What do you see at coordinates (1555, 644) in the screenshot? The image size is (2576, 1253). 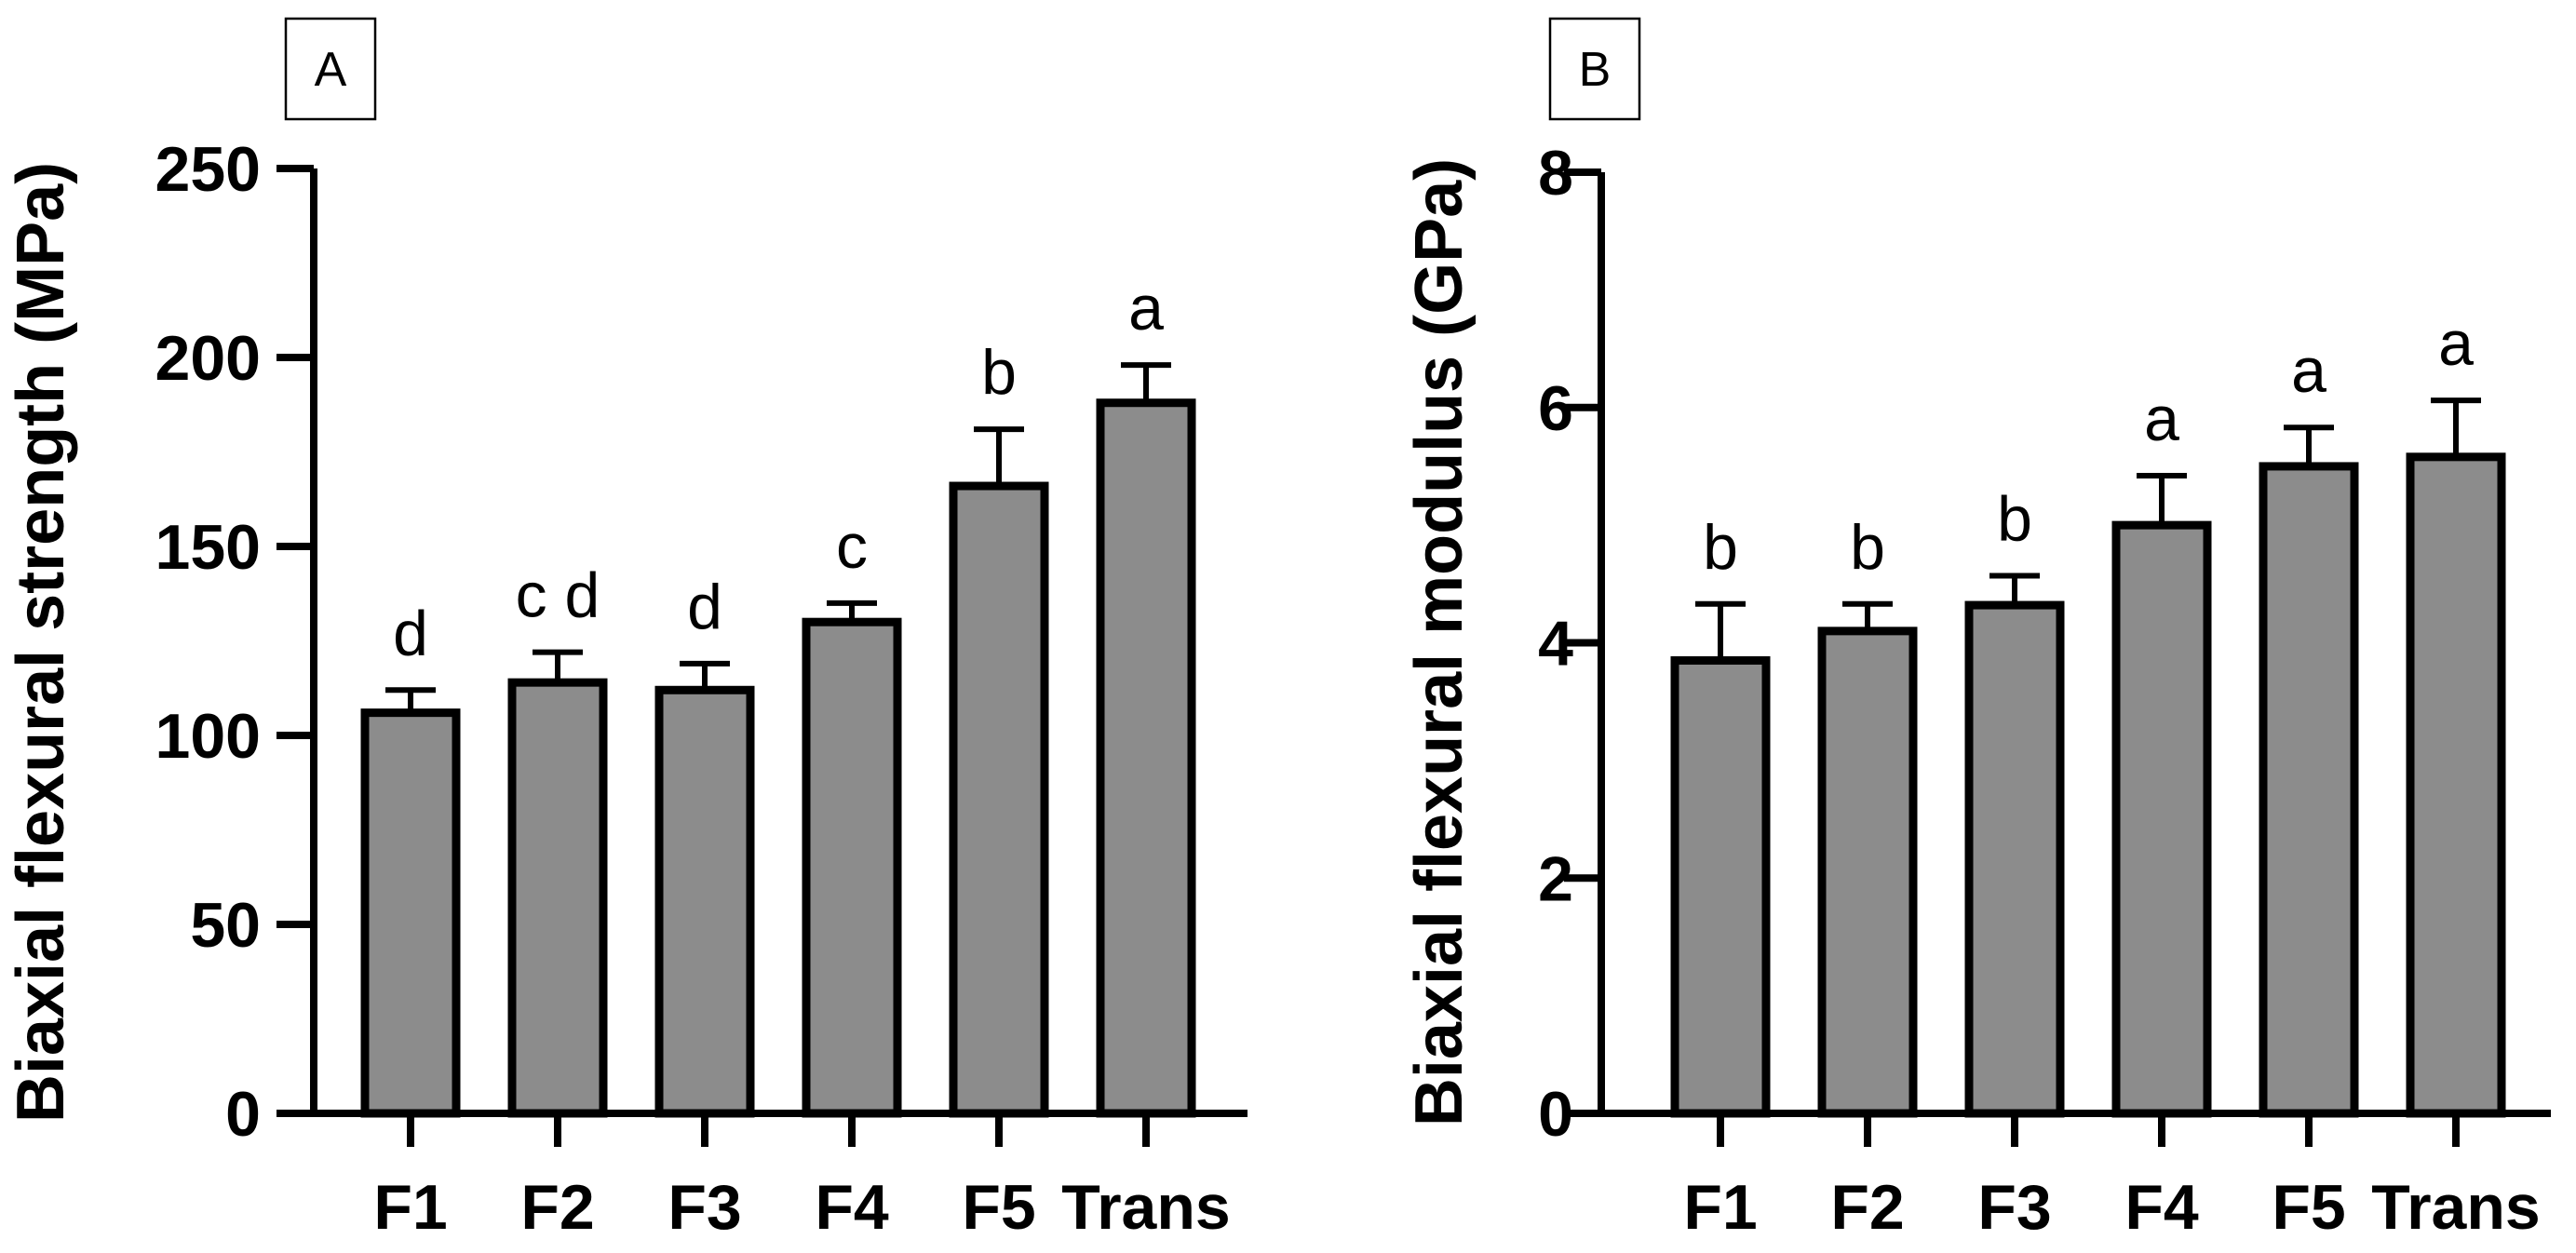 I see `y-tick-label: 4` at bounding box center [1555, 644].